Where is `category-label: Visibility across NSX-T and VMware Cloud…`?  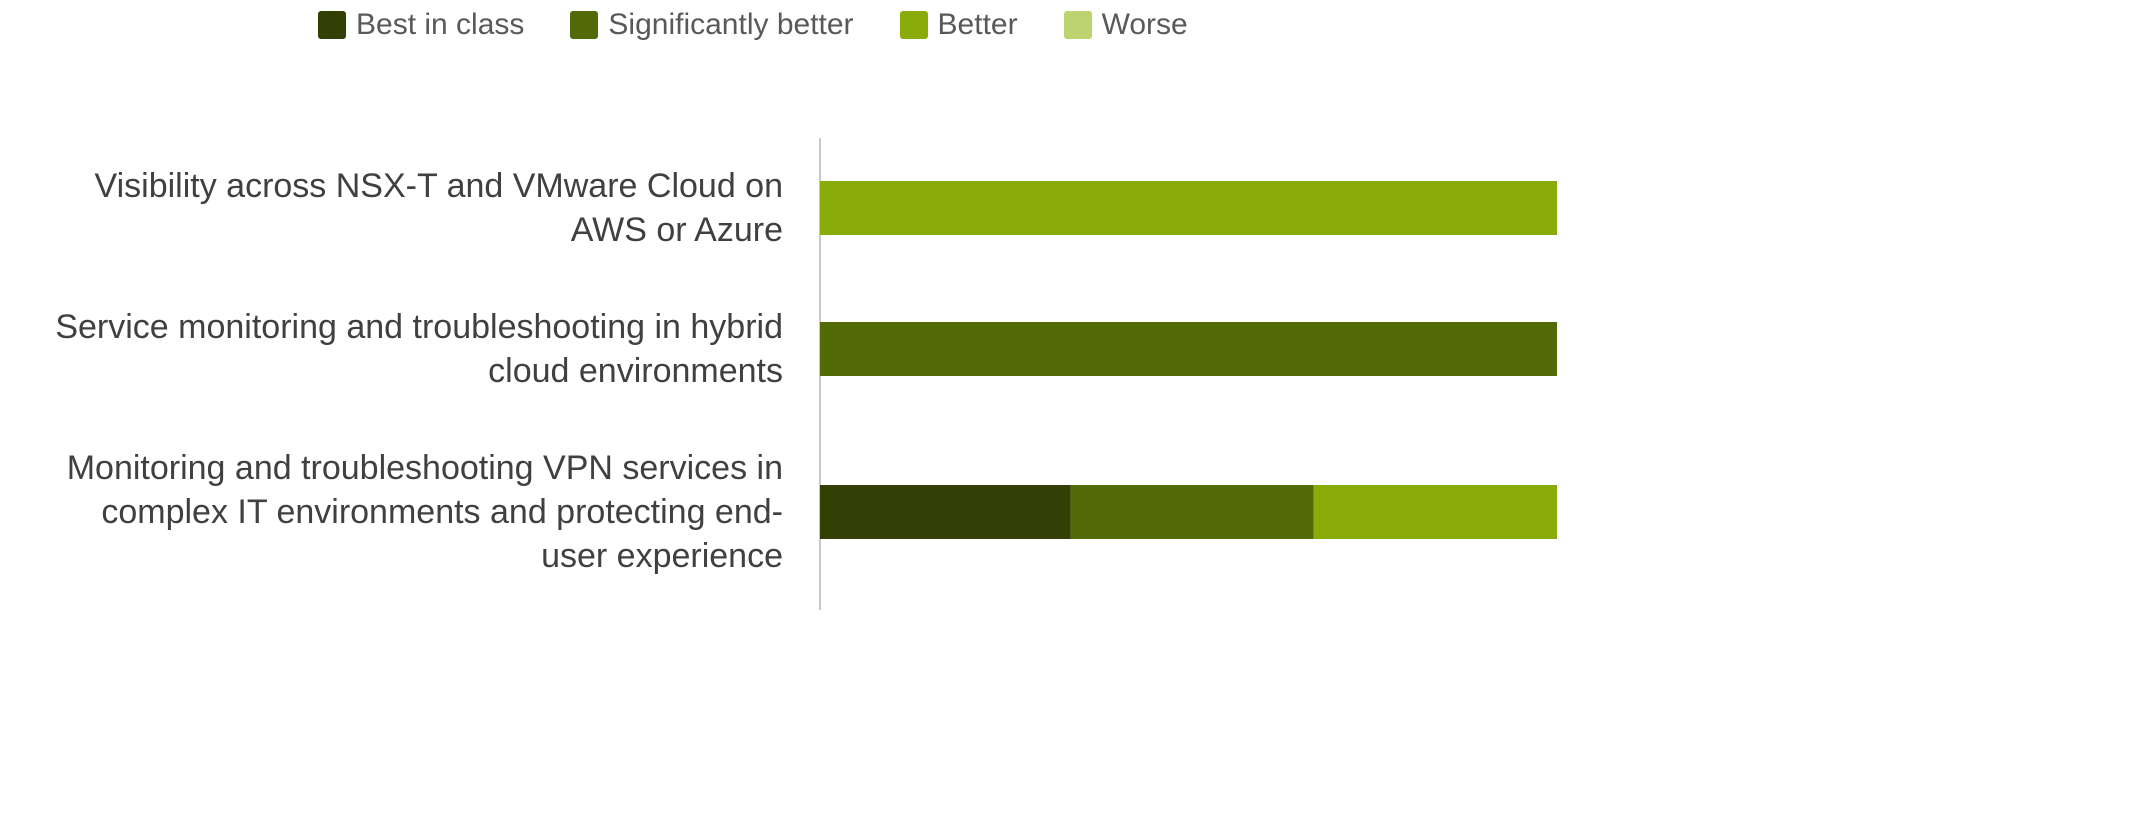
category-label: Visibility across NSX-T and VMware Cloud… is located at coordinates (439, 208).